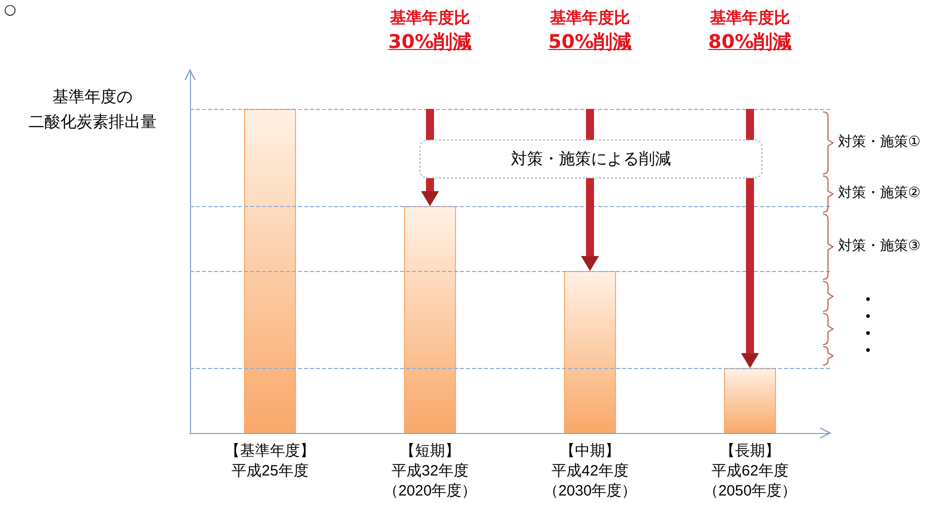  Describe the element at coordinates (590, 471) in the screenshot. I see `x-tick-label: 【中期】平成42年度（2030年度）` at that location.